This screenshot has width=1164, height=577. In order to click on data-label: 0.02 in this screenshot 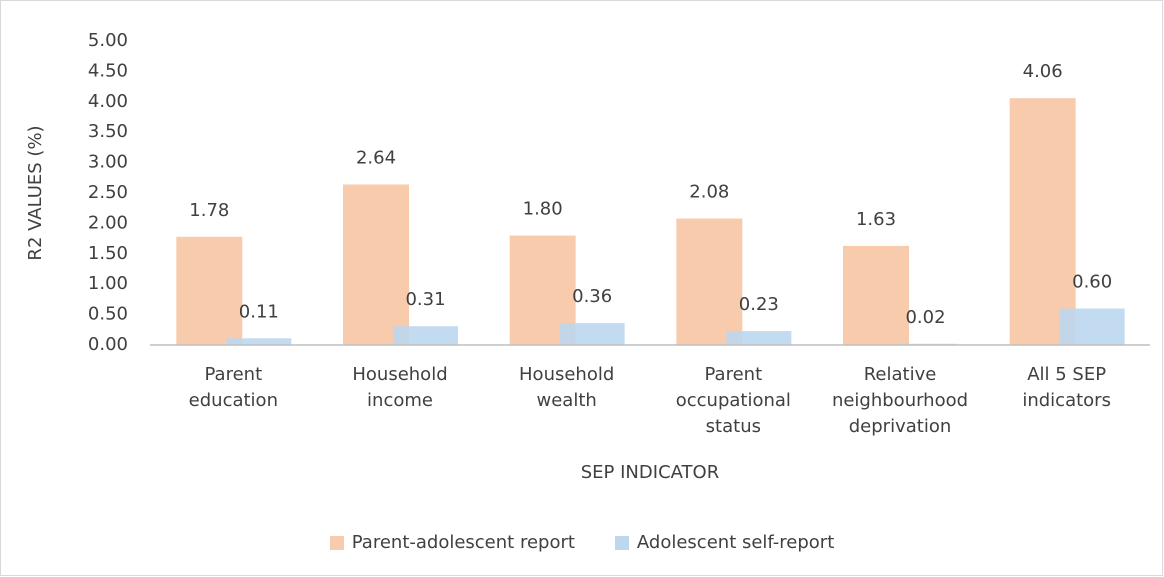, I will do `click(925, 317)`.